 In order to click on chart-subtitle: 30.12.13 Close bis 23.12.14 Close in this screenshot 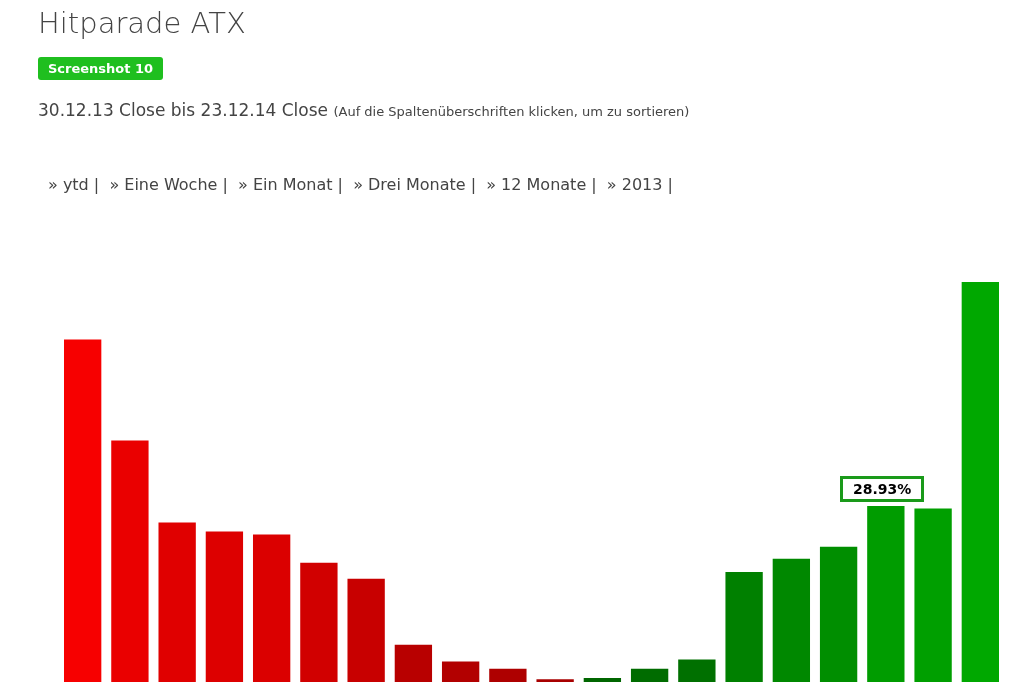, I will do `click(183, 110)`.